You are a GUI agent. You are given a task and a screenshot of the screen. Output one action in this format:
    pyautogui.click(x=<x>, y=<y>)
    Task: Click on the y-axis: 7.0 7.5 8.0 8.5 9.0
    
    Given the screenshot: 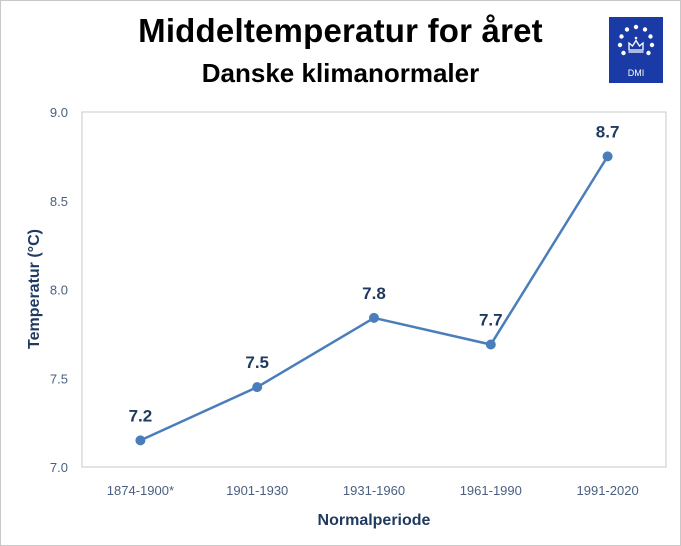 What is the action you would take?
    pyautogui.click(x=59, y=290)
    